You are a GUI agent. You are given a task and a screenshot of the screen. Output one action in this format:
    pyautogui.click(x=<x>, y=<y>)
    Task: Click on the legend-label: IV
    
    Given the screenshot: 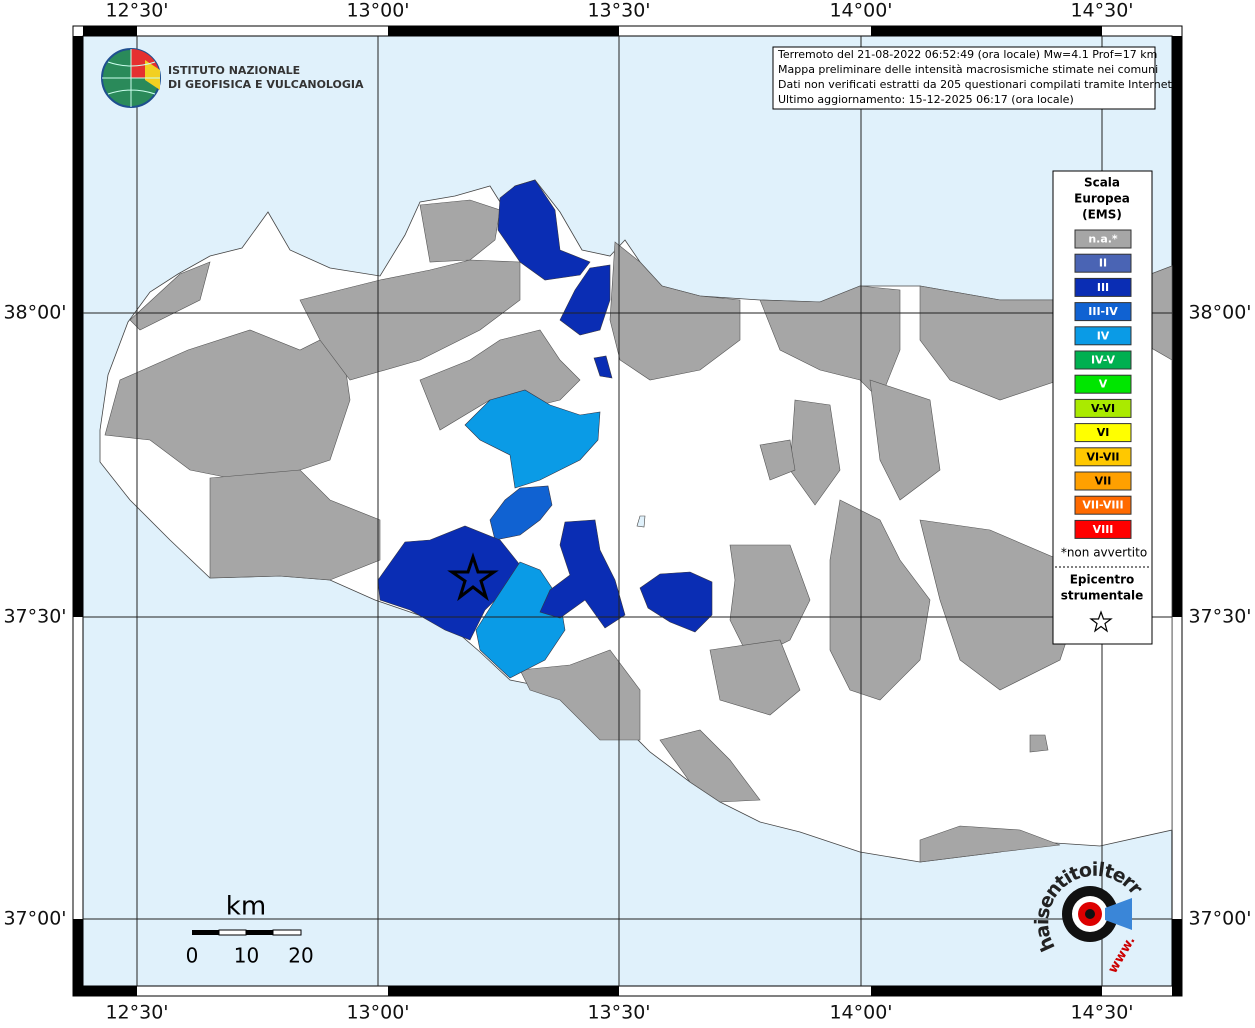 What is the action you would take?
    pyautogui.click(x=1103, y=335)
    